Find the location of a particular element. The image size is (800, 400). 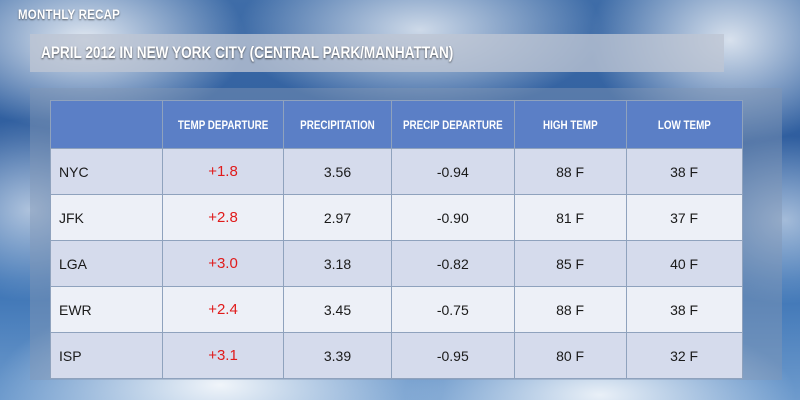

temp-departure-cell: +1.8 is located at coordinates (223, 171).